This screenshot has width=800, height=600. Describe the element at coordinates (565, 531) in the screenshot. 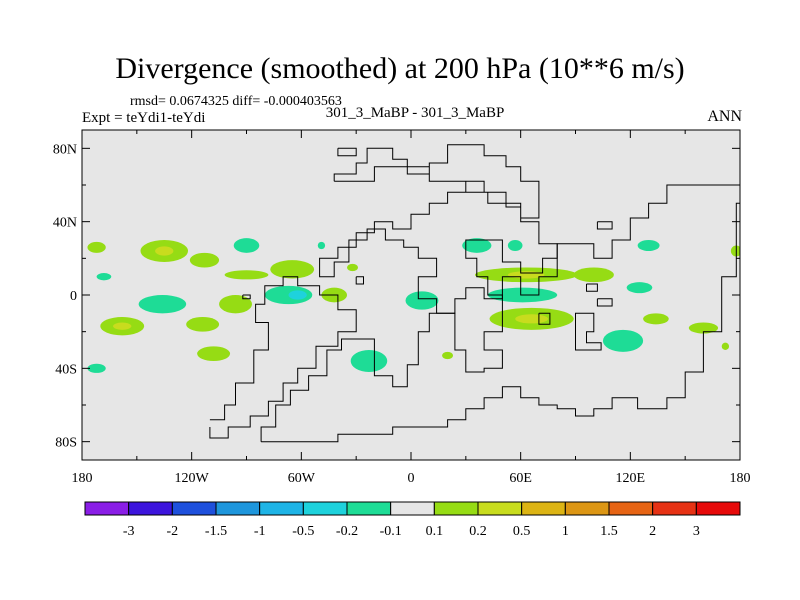

I see `colorbar-label-10: 1` at that location.